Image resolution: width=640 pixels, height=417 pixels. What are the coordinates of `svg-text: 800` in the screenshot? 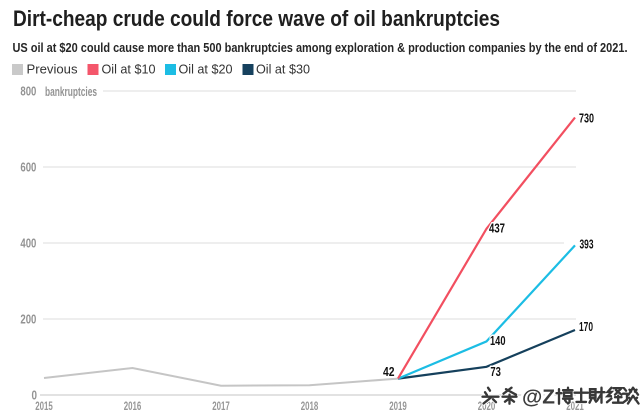 It's located at (28, 91).